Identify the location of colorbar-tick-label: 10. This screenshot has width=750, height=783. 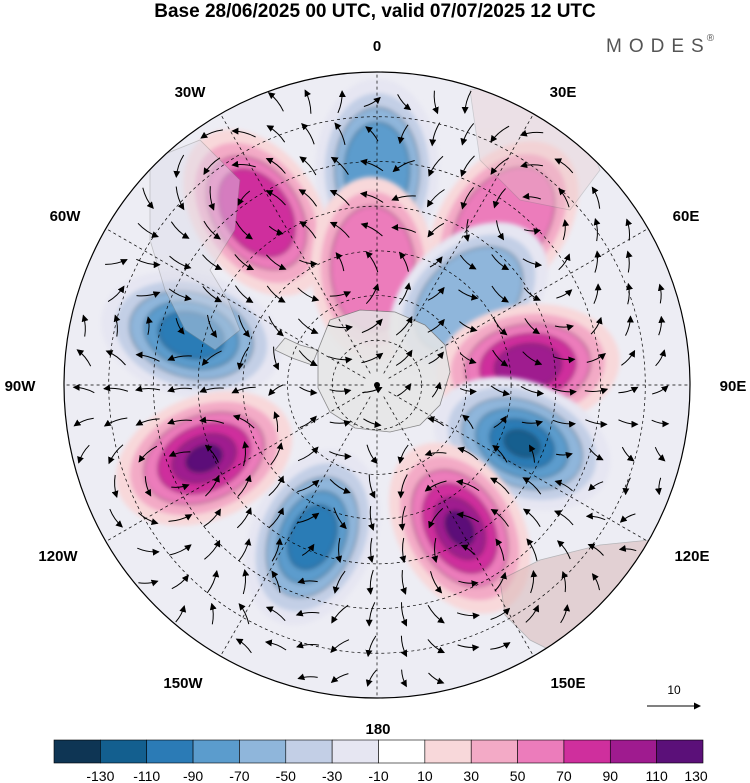
(425, 775).